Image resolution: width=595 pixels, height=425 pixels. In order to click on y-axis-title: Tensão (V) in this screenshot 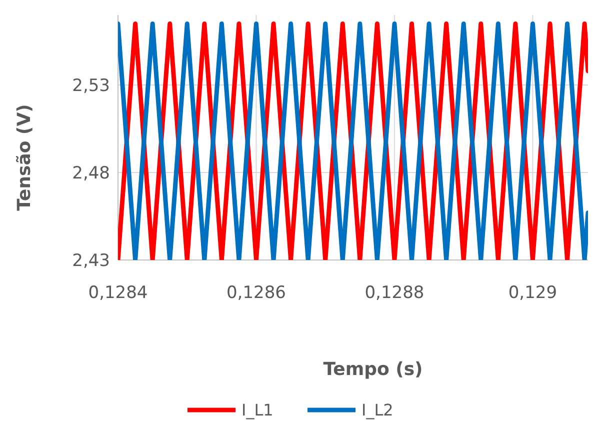, I will do `click(24, 157)`.